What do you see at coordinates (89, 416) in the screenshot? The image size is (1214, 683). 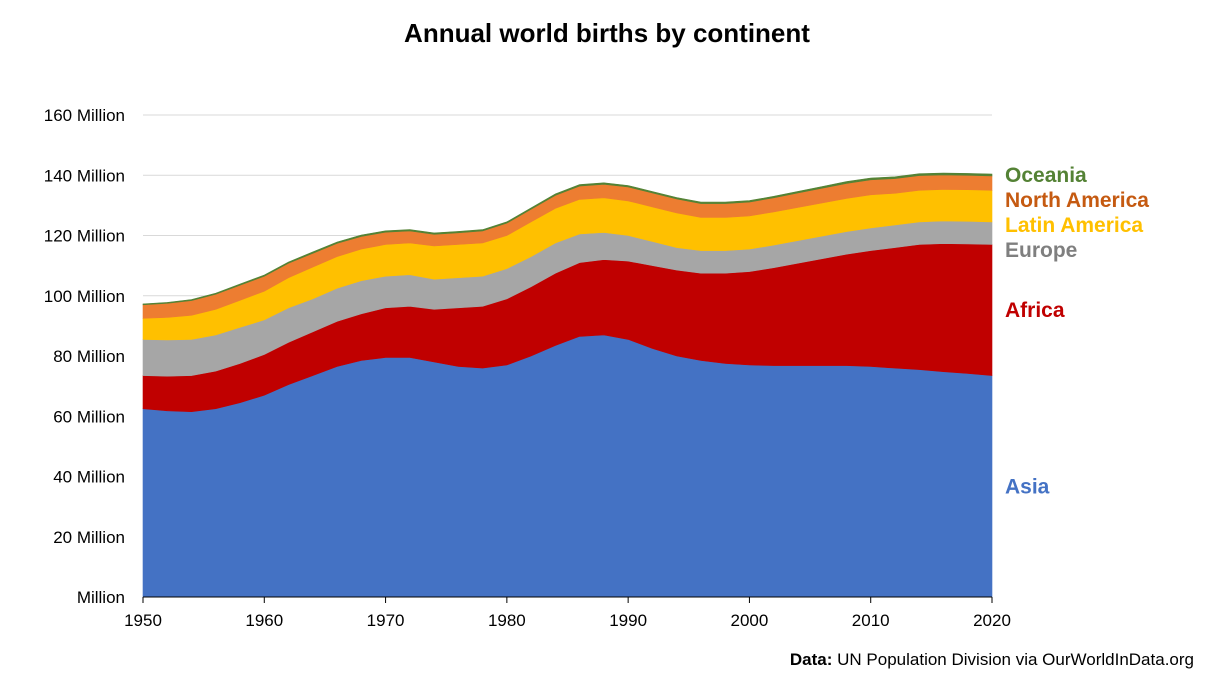 I see `y-tick-label: 60 Million` at bounding box center [89, 416].